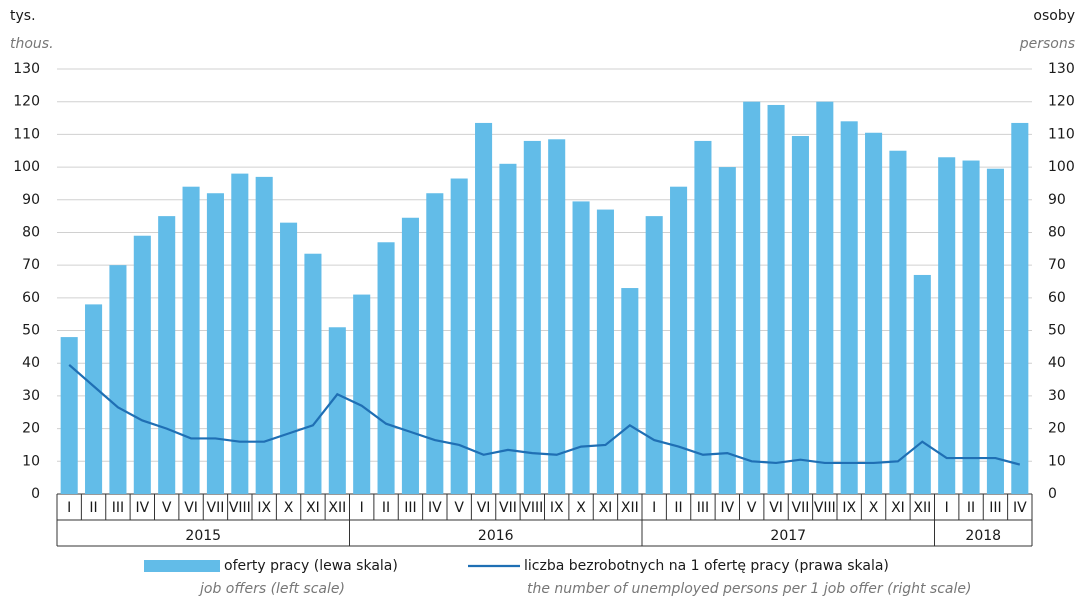 This screenshot has height=599, width=1085. Describe the element at coordinates (1057, 461) in the screenshot. I see `y2-tick-label: 10` at that location.